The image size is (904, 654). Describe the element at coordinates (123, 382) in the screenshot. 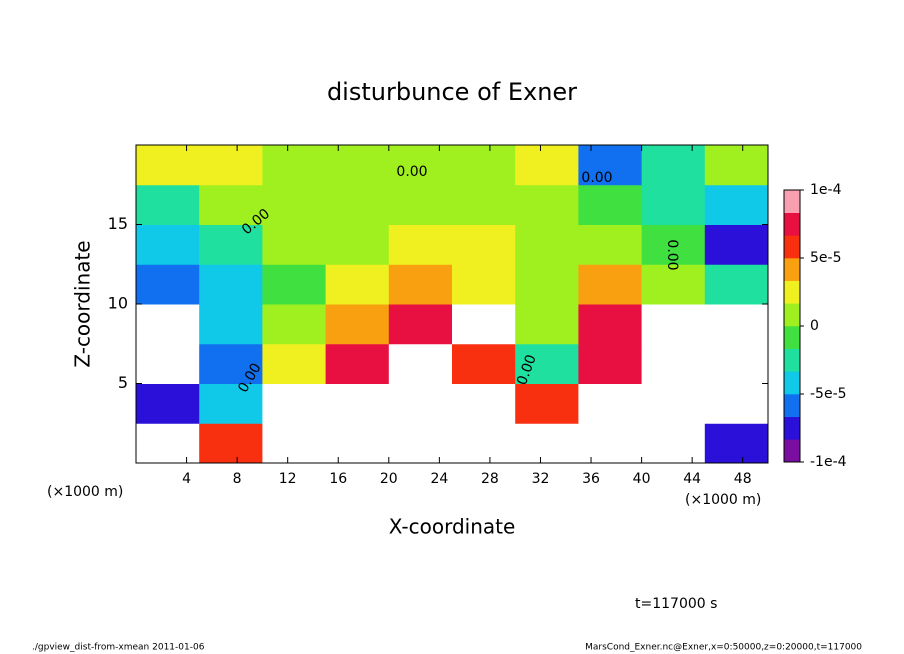

I see `y-tick-label: 5` at that location.